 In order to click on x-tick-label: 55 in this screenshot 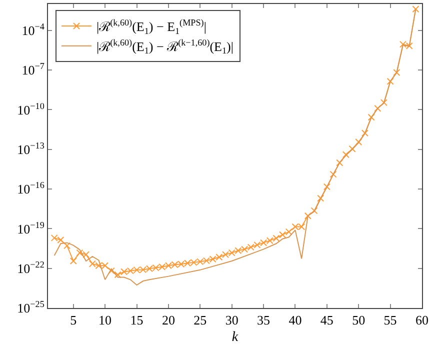, I will do `click(390, 320)`.